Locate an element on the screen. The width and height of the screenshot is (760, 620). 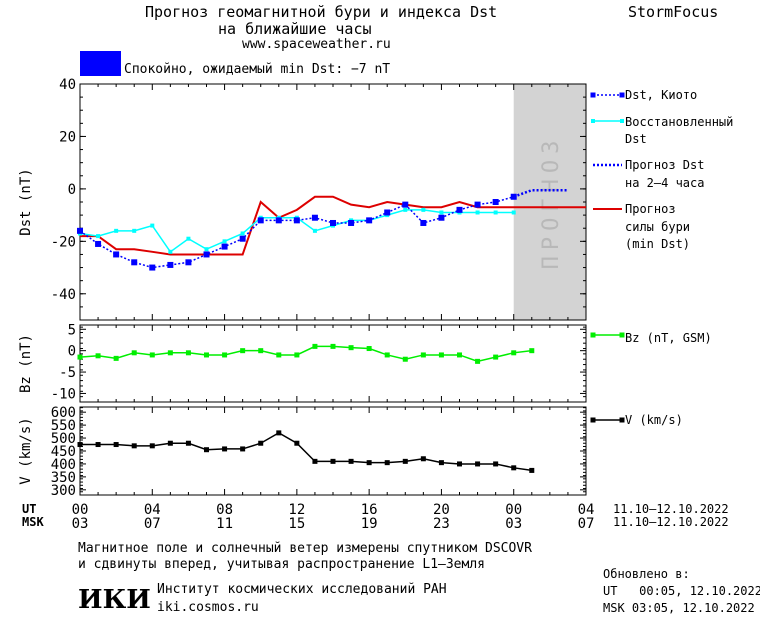
forecast-band-label: ПРОГНОЗ is located at coordinates (551, 202).